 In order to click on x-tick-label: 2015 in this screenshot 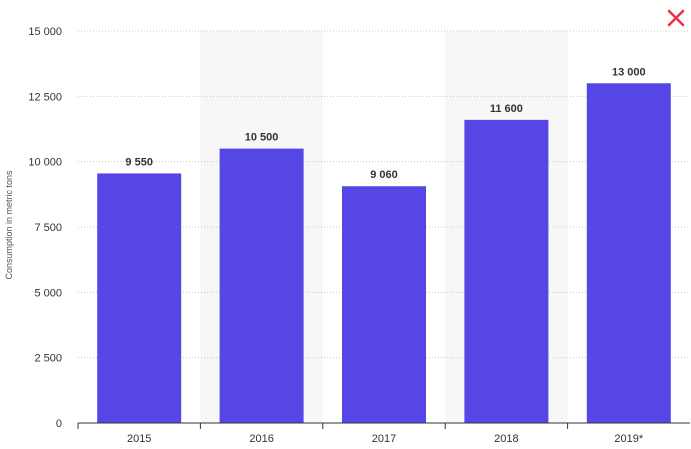, I will do `click(139, 439)`.